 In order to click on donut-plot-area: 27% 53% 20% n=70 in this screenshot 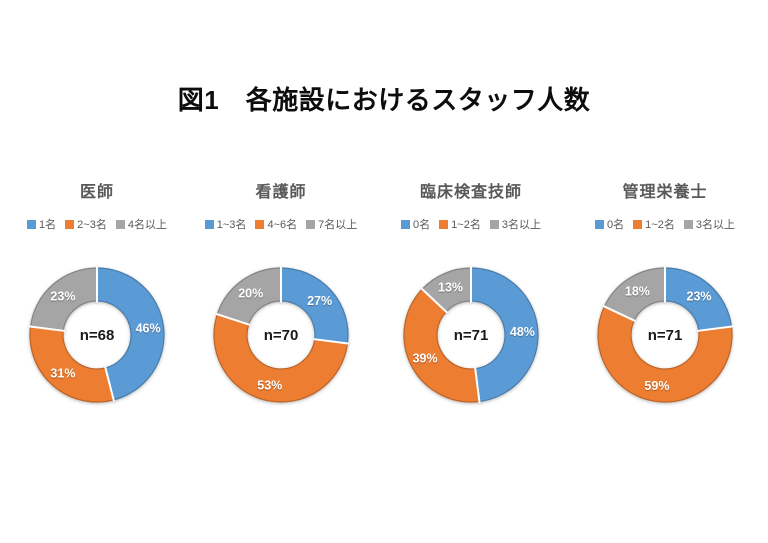, I will do `click(281, 335)`.